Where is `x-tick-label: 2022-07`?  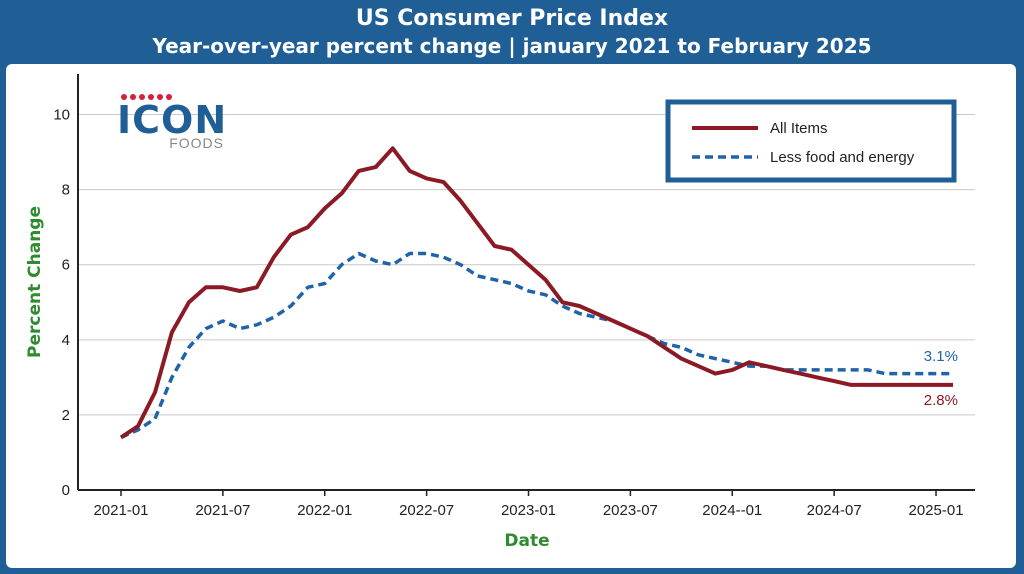 x-tick-label: 2022-07 is located at coordinates (426, 510).